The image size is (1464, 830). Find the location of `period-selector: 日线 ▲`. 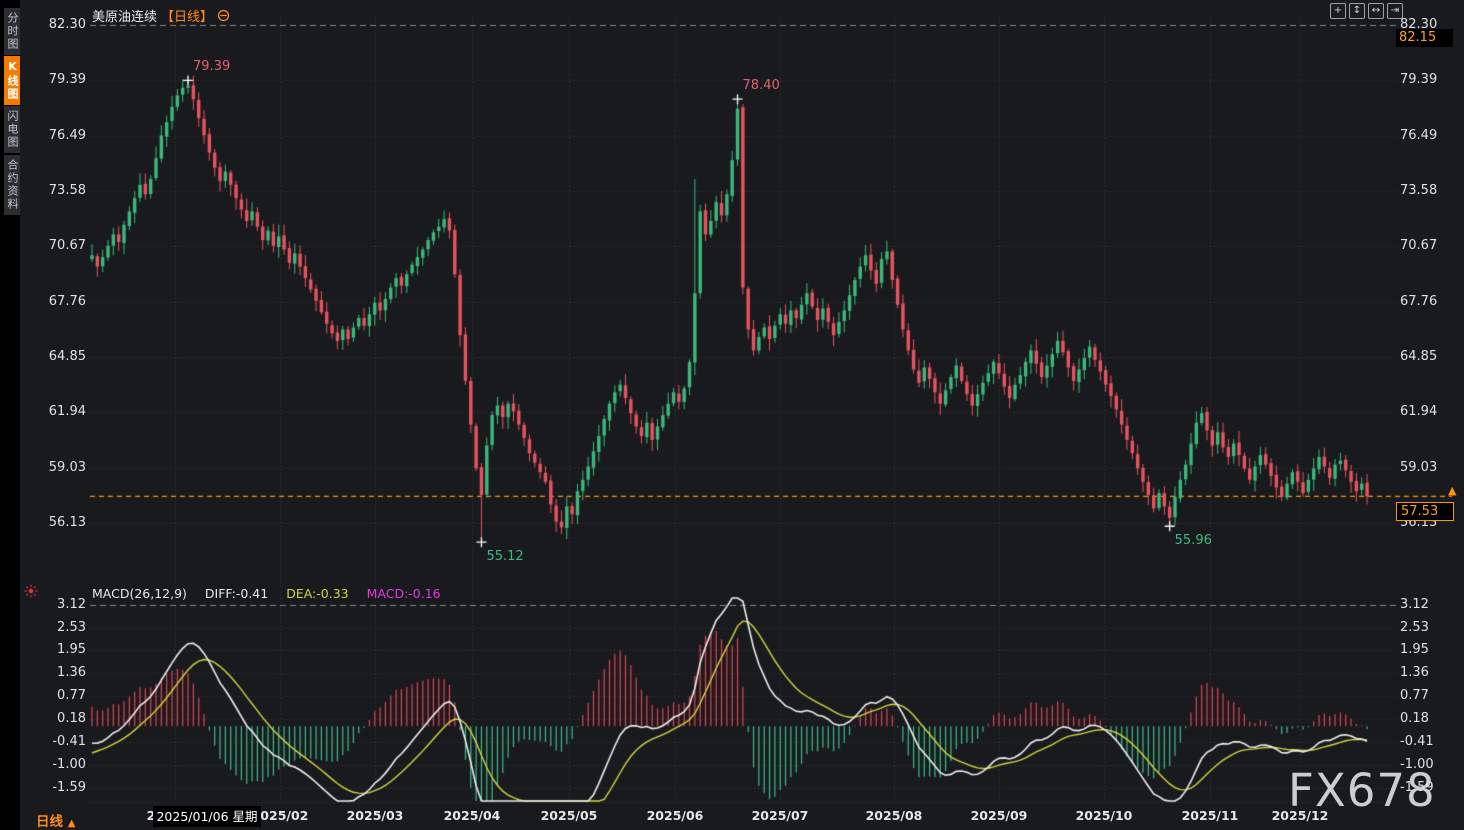

period-selector: 日线 ▲ is located at coordinates (55, 820).